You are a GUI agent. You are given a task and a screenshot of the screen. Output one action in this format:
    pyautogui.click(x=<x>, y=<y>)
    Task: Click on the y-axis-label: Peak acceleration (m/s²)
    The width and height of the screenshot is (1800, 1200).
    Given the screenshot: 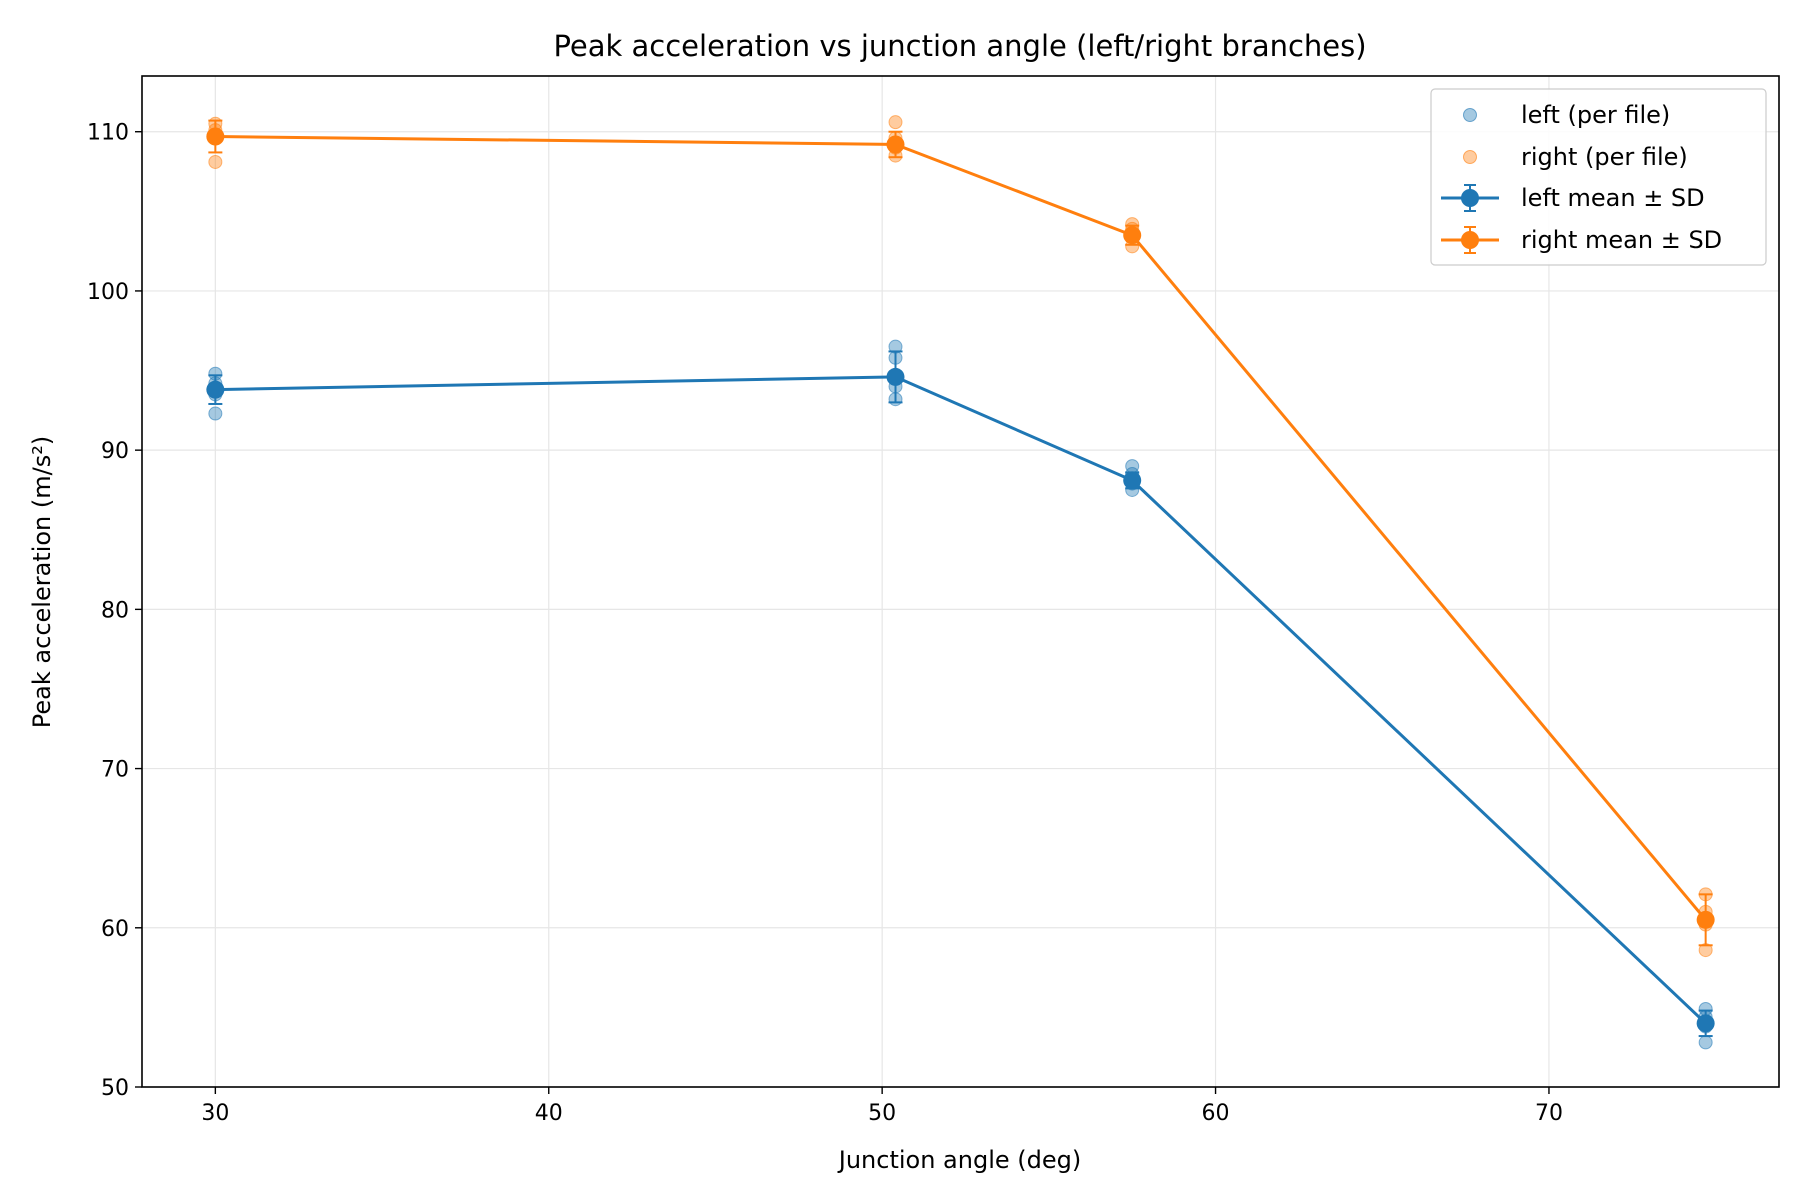 What is the action you would take?
    pyautogui.click(x=42, y=582)
    